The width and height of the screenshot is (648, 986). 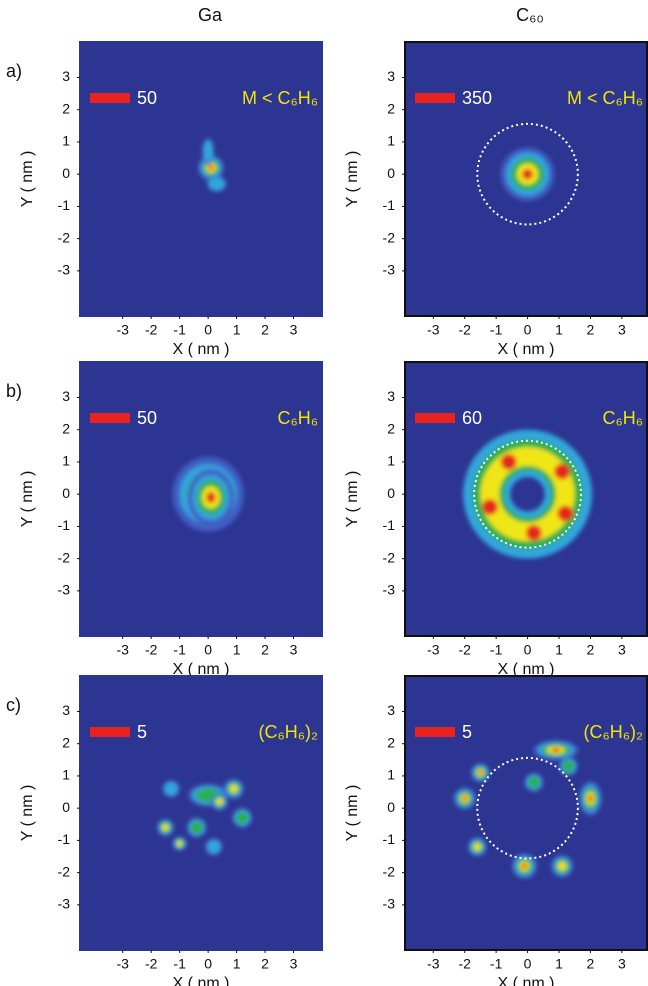 I want to click on annotation: (C₆H₆)₂, so click(x=289, y=732).